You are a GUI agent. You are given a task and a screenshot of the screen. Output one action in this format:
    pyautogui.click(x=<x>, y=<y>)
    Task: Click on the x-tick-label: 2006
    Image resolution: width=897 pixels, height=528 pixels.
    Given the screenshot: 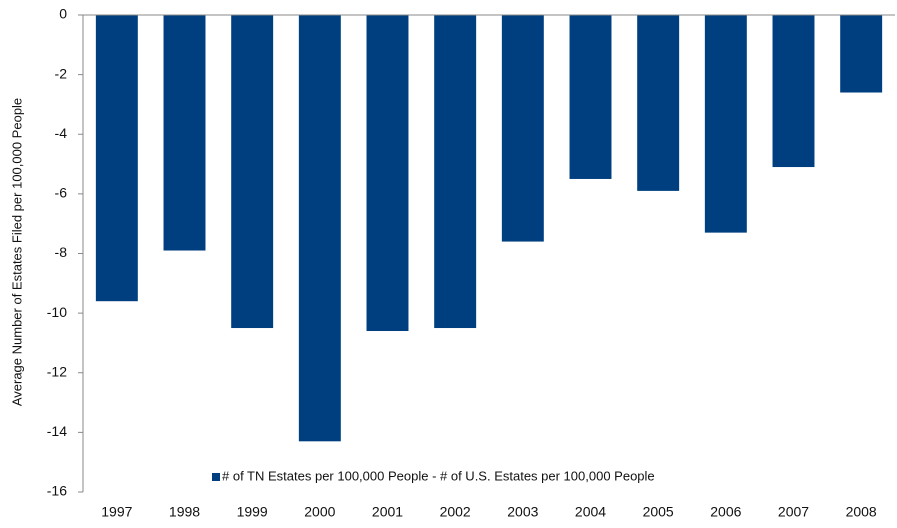 What is the action you would take?
    pyautogui.click(x=725, y=512)
    